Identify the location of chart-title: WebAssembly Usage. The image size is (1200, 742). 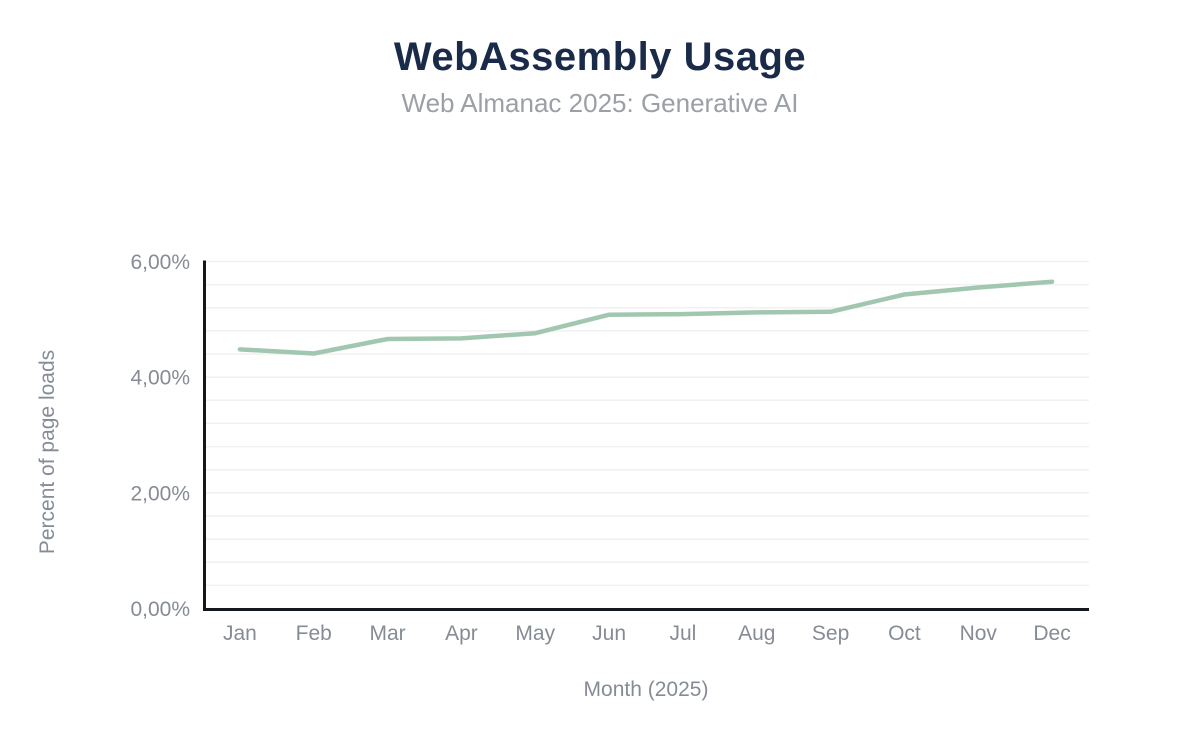
(600, 57).